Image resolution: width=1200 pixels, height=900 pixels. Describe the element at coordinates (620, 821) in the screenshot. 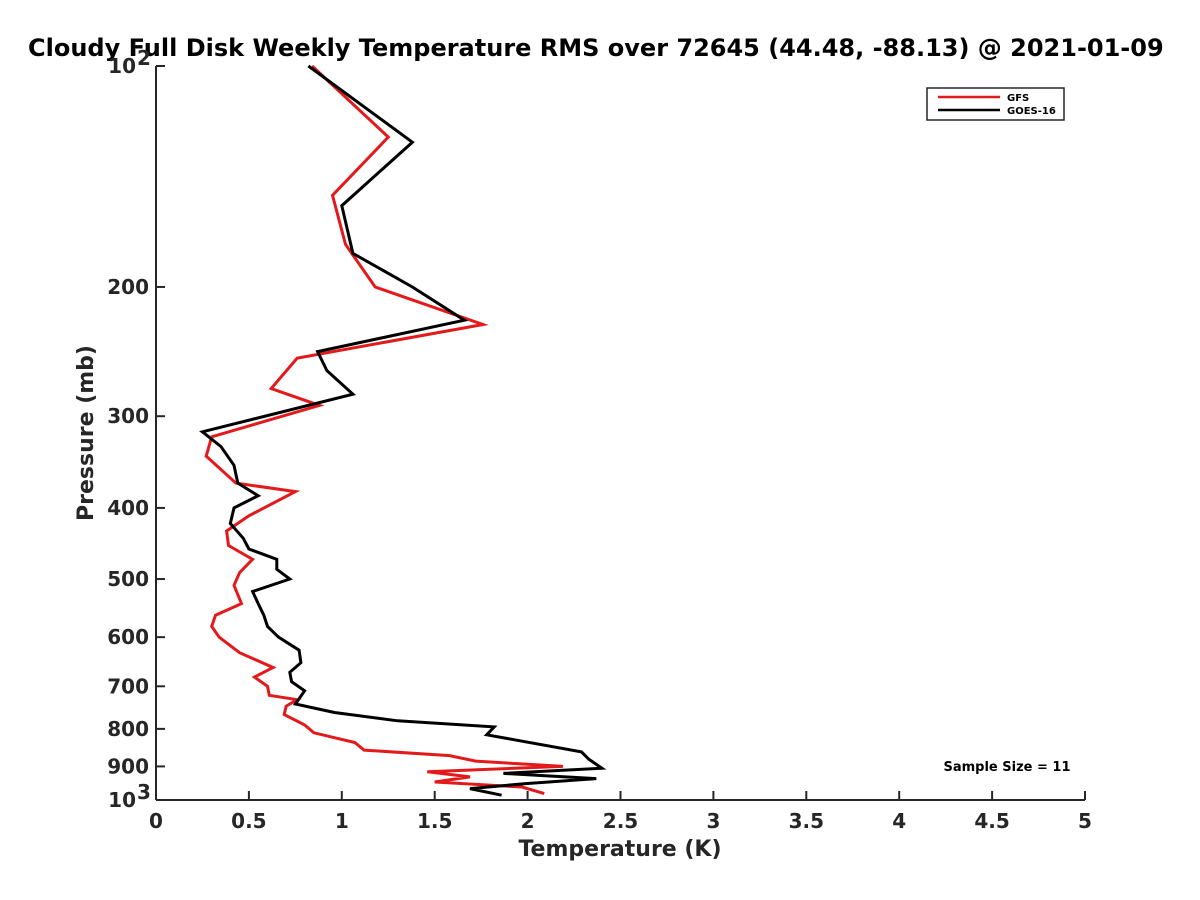

I see `x-tick-label: 2.5` at that location.